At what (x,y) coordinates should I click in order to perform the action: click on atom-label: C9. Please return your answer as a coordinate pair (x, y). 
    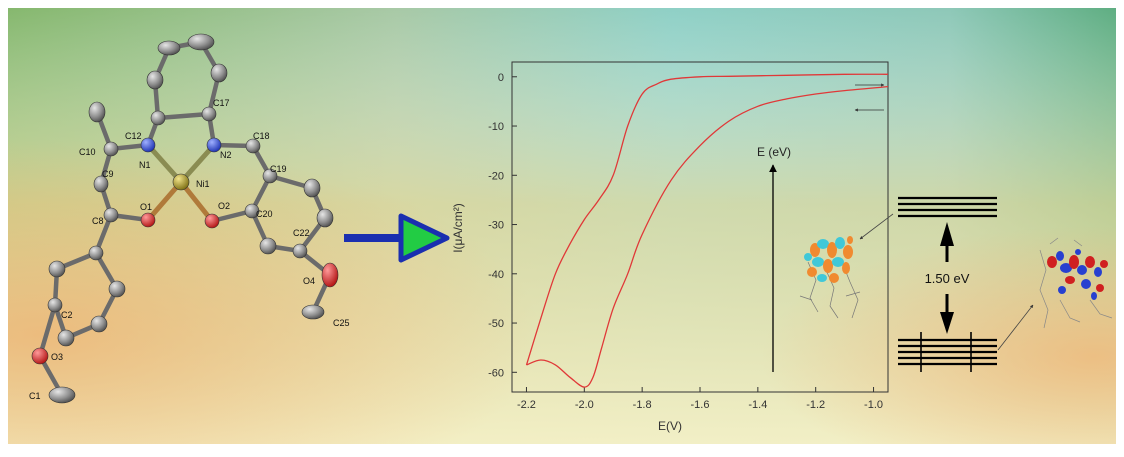
    Looking at the image, I should click on (108, 174).